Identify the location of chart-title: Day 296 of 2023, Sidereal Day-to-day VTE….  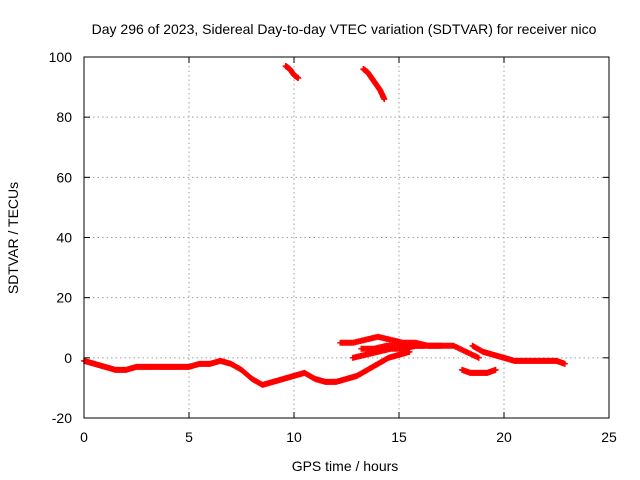
(344, 29).